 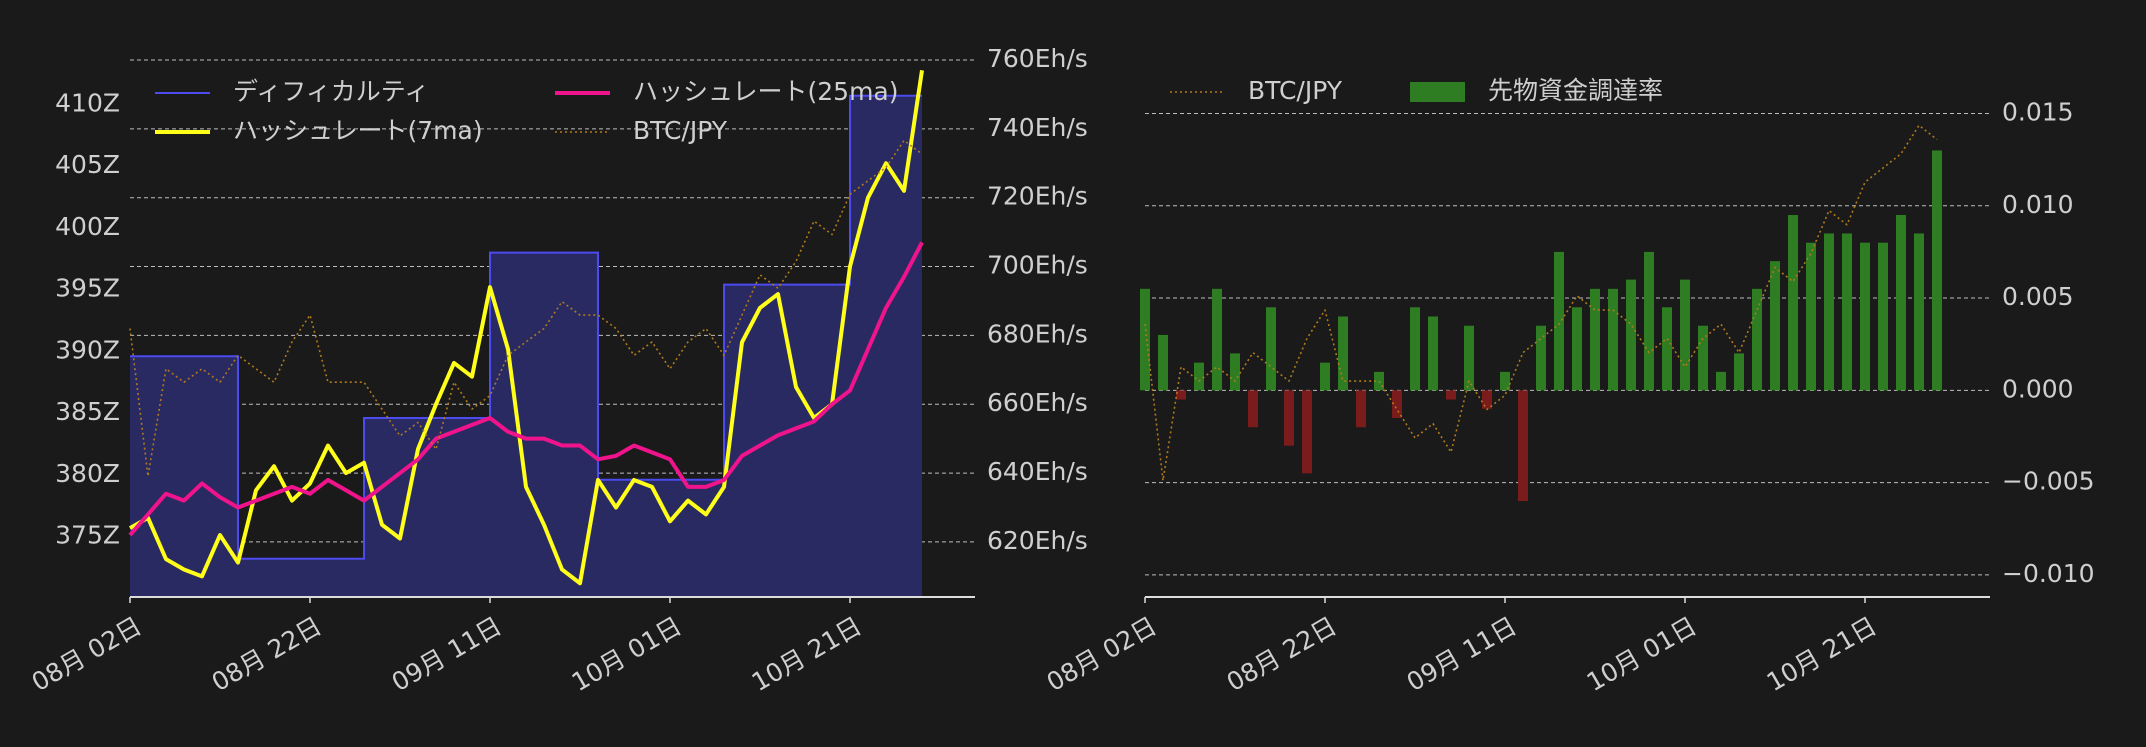 I want to click on y-tick-label: 405Z, so click(x=87, y=164).